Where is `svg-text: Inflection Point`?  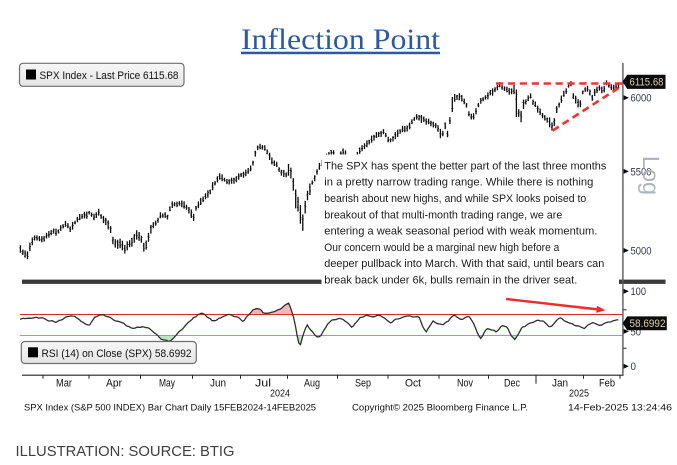 svg-text: Inflection Point is located at coordinates (341, 39).